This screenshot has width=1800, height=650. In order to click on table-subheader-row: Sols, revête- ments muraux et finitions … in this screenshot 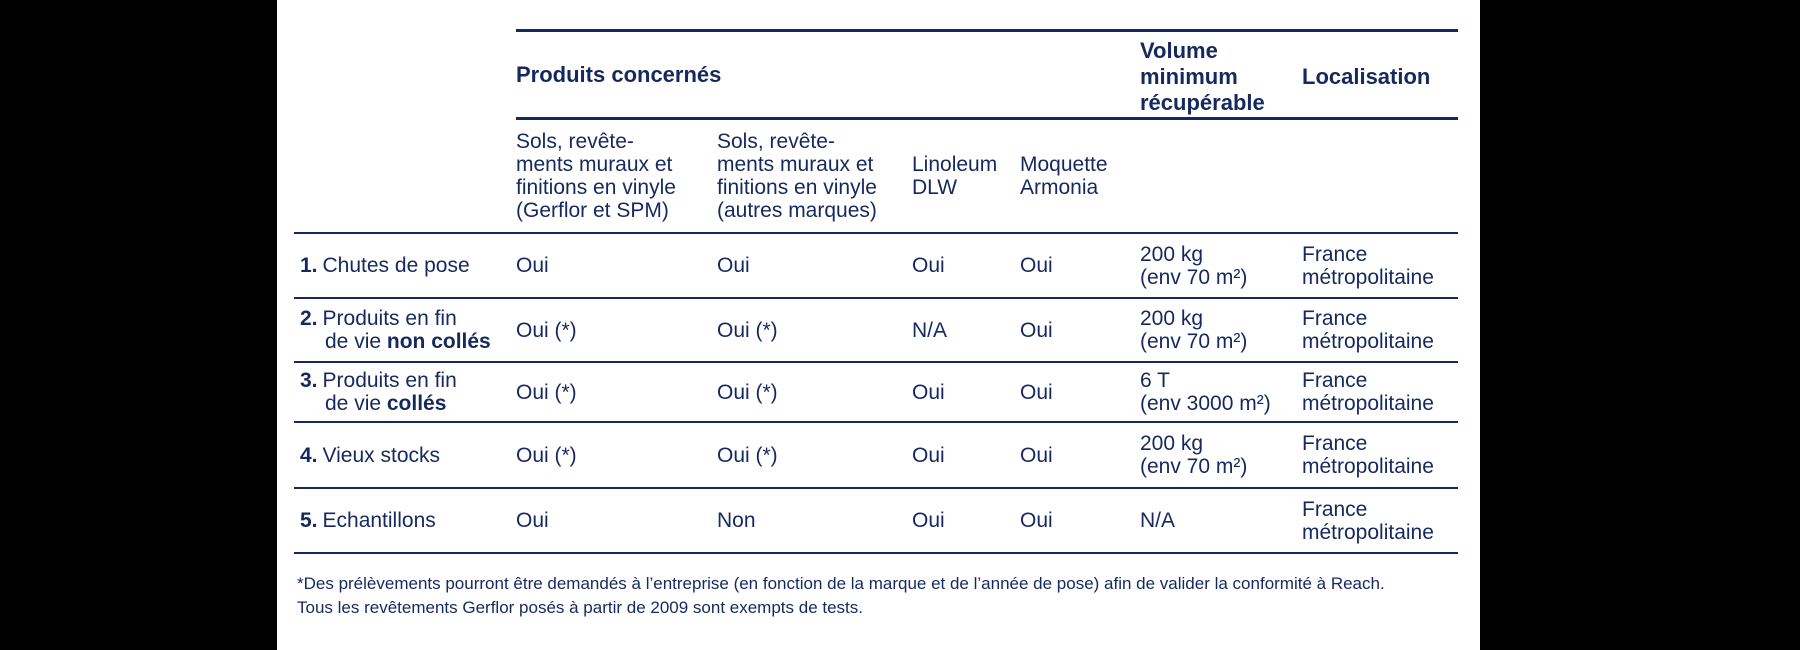, I will do `click(987, 176)`.